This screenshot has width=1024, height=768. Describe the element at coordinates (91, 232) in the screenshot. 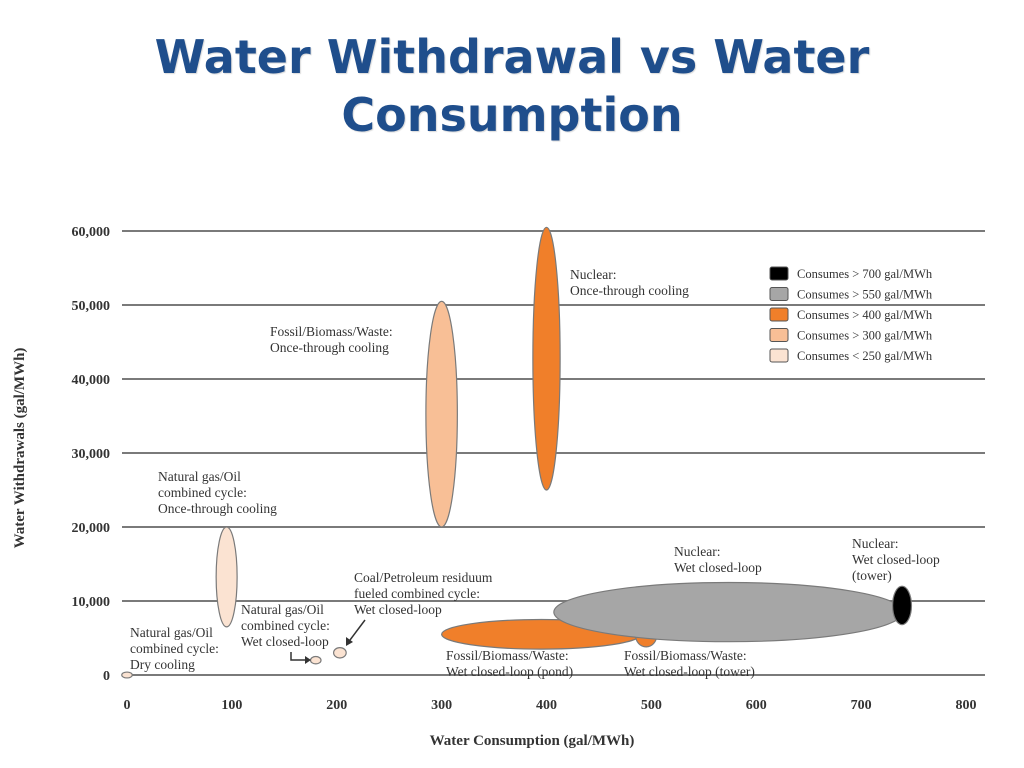

I see `y-tick-label: 60,000` at that location.